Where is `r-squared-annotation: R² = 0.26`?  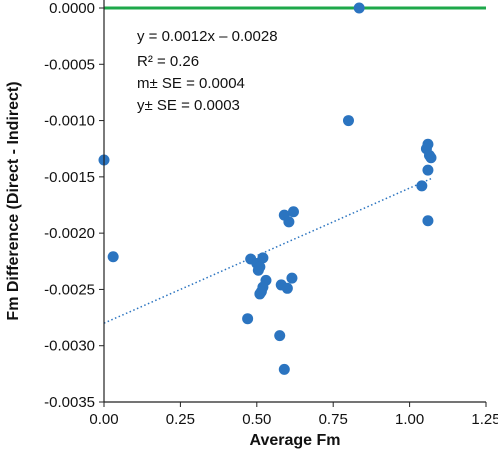 r-squared-annotation: R² = 0.26 is located at coordinates (168, 61).